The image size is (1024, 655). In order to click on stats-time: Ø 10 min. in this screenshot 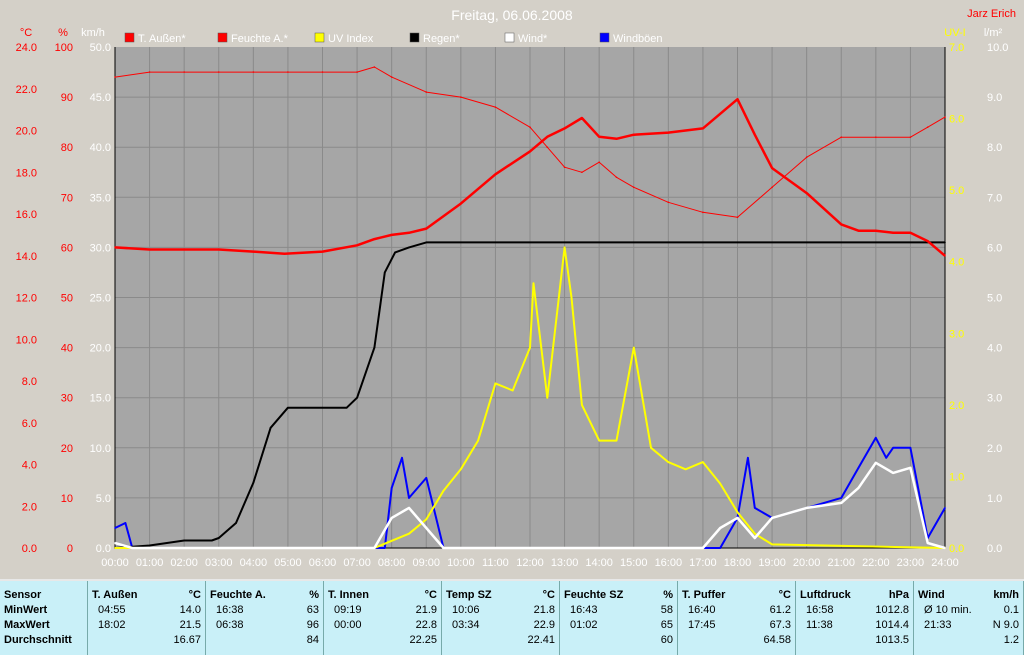, I will do `click(948, 610)`.